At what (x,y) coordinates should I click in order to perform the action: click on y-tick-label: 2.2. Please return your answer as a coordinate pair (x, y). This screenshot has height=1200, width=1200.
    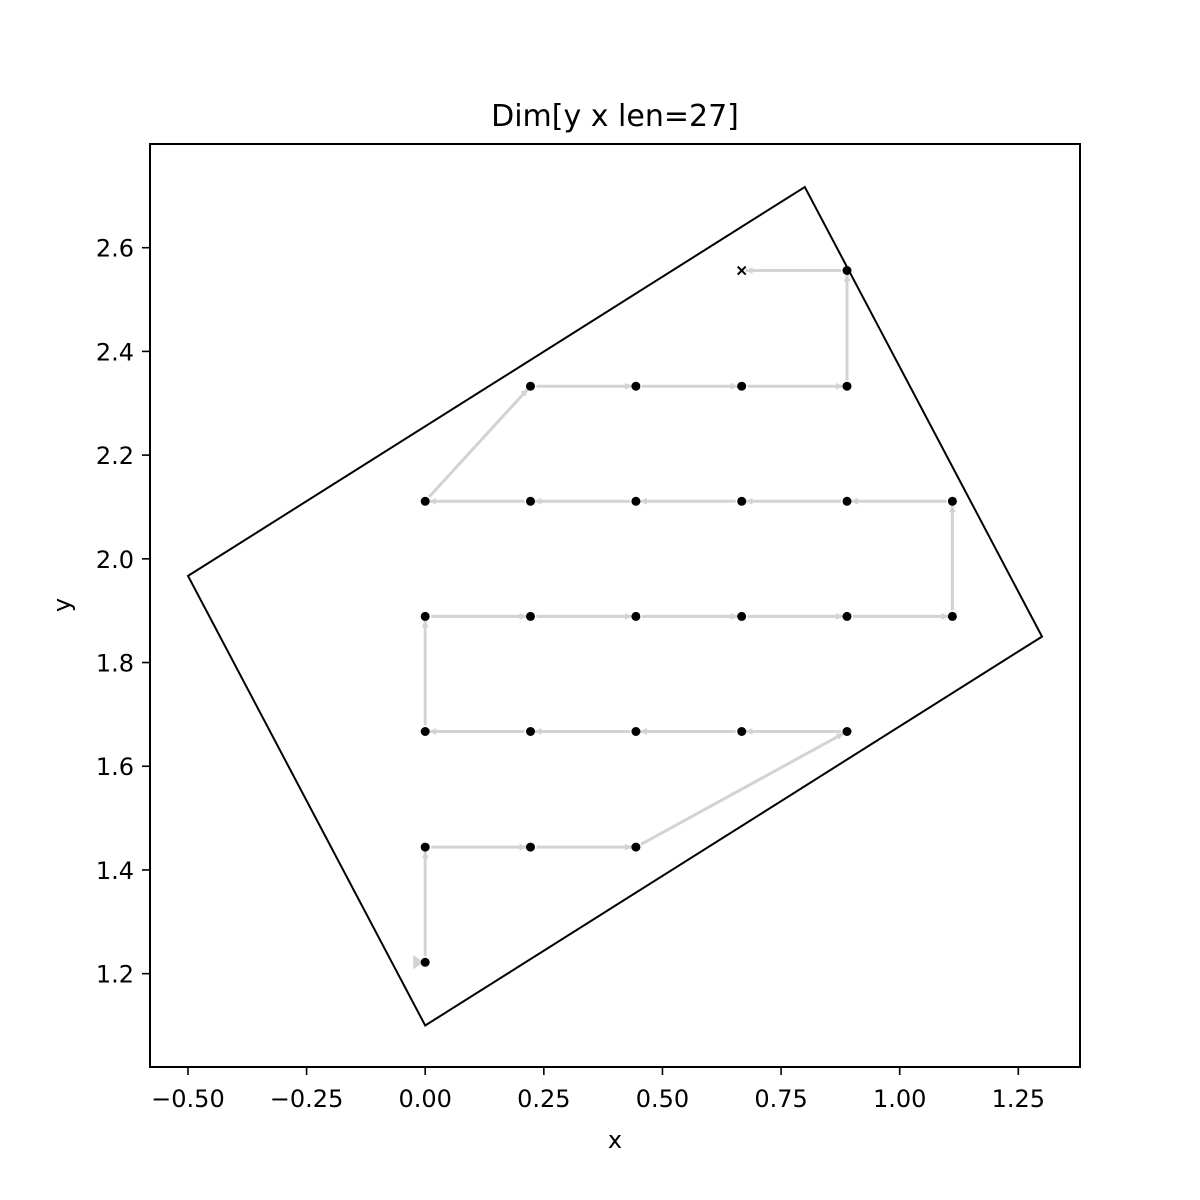
    Looking at the image, I should click on (115, 456).